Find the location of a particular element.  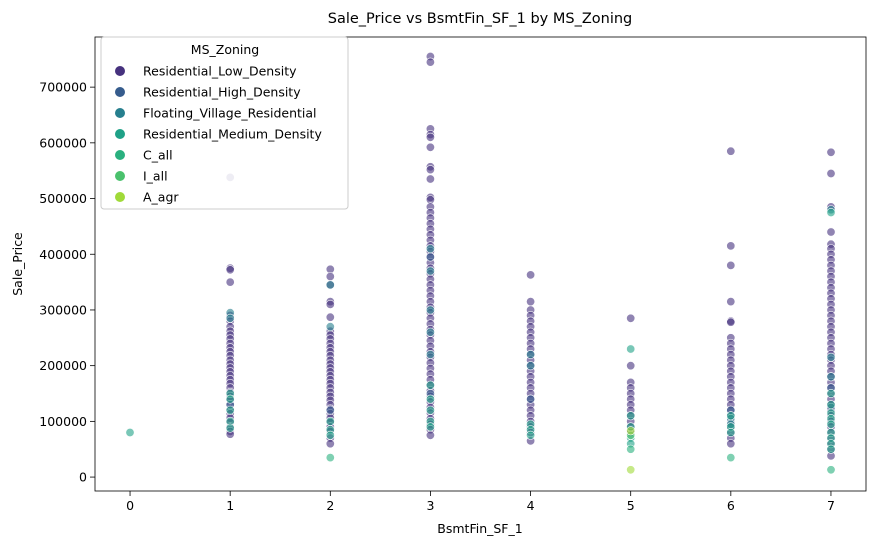

y-tick-label: 200000 is located at coordinates (63, 365).